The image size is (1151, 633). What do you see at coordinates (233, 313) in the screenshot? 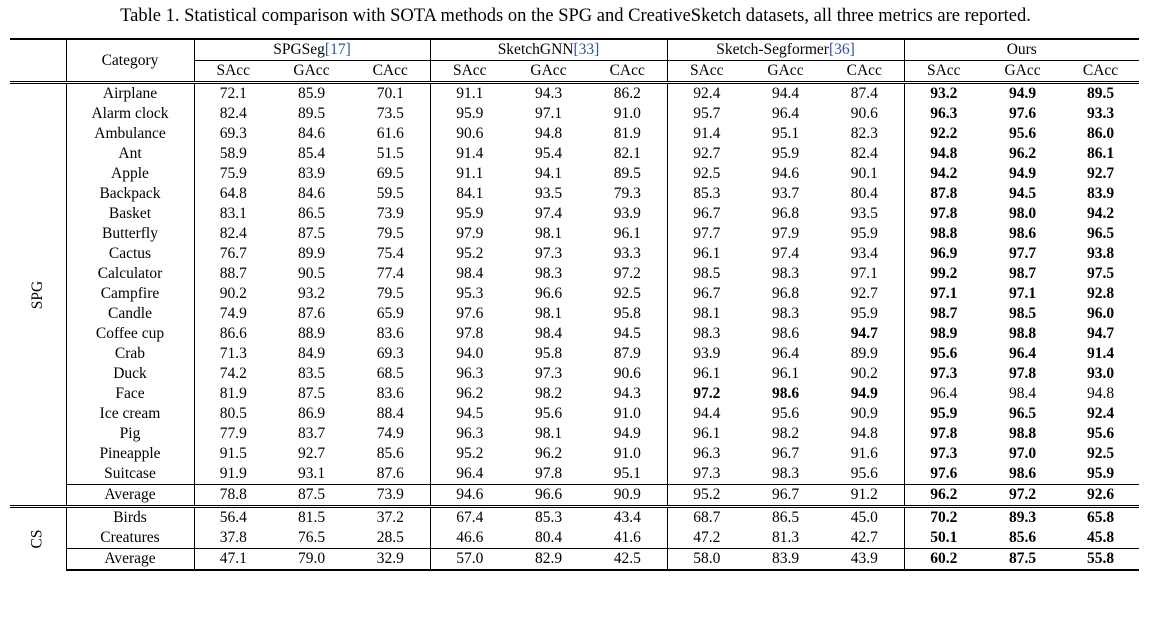
I see `value-cell: 74.9` at bounding box center [233, 313].